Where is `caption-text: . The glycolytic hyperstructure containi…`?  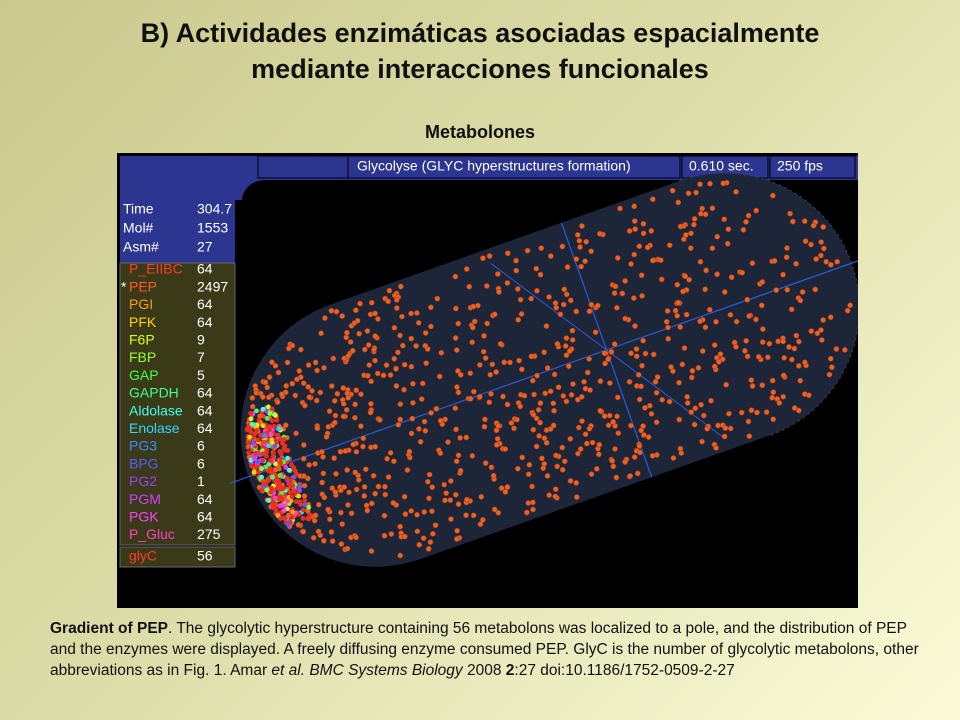 caption-text: . The glycolytic hyperstructure containi… is located at coordinates (484, 649).